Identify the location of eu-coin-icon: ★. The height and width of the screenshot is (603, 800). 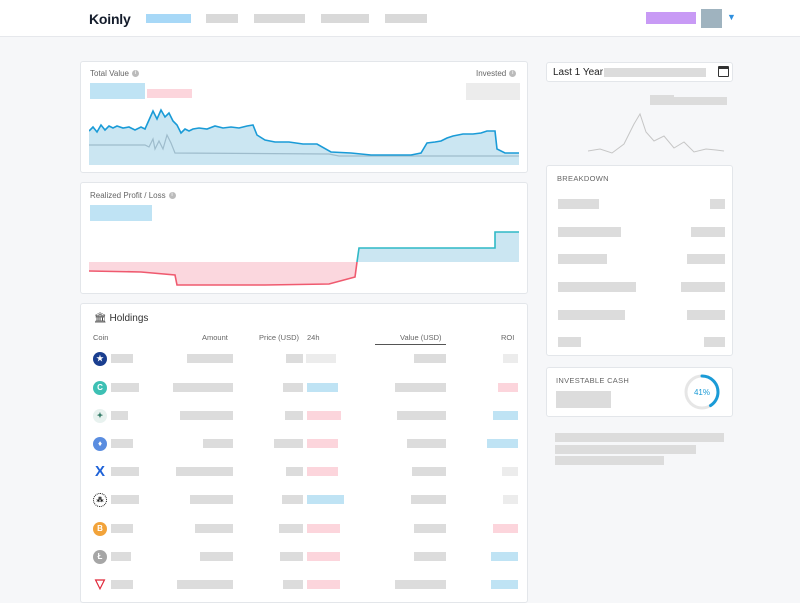
(100, 359).